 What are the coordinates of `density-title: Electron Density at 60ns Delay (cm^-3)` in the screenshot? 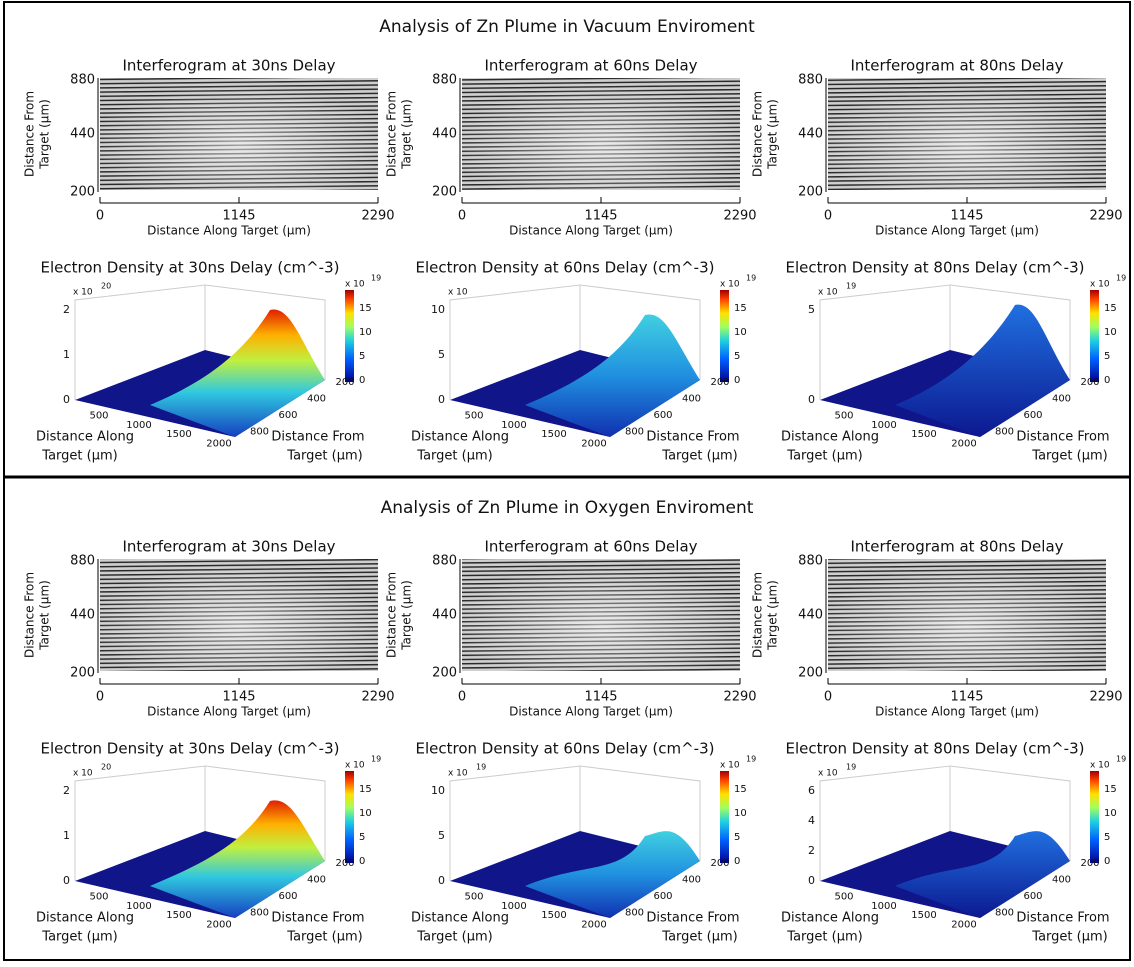 It's located at (565, 268).